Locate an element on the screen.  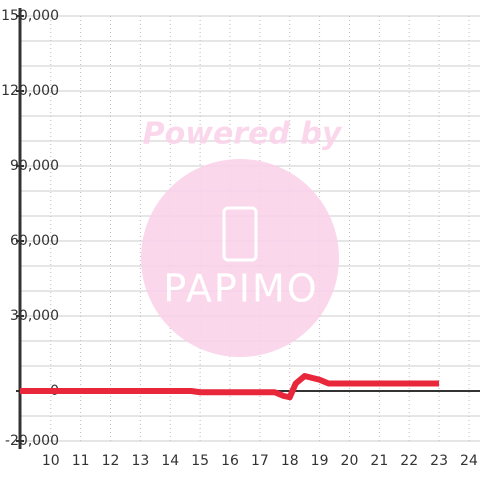
x-tick-label: 23 is located at coordinates (439, 461).